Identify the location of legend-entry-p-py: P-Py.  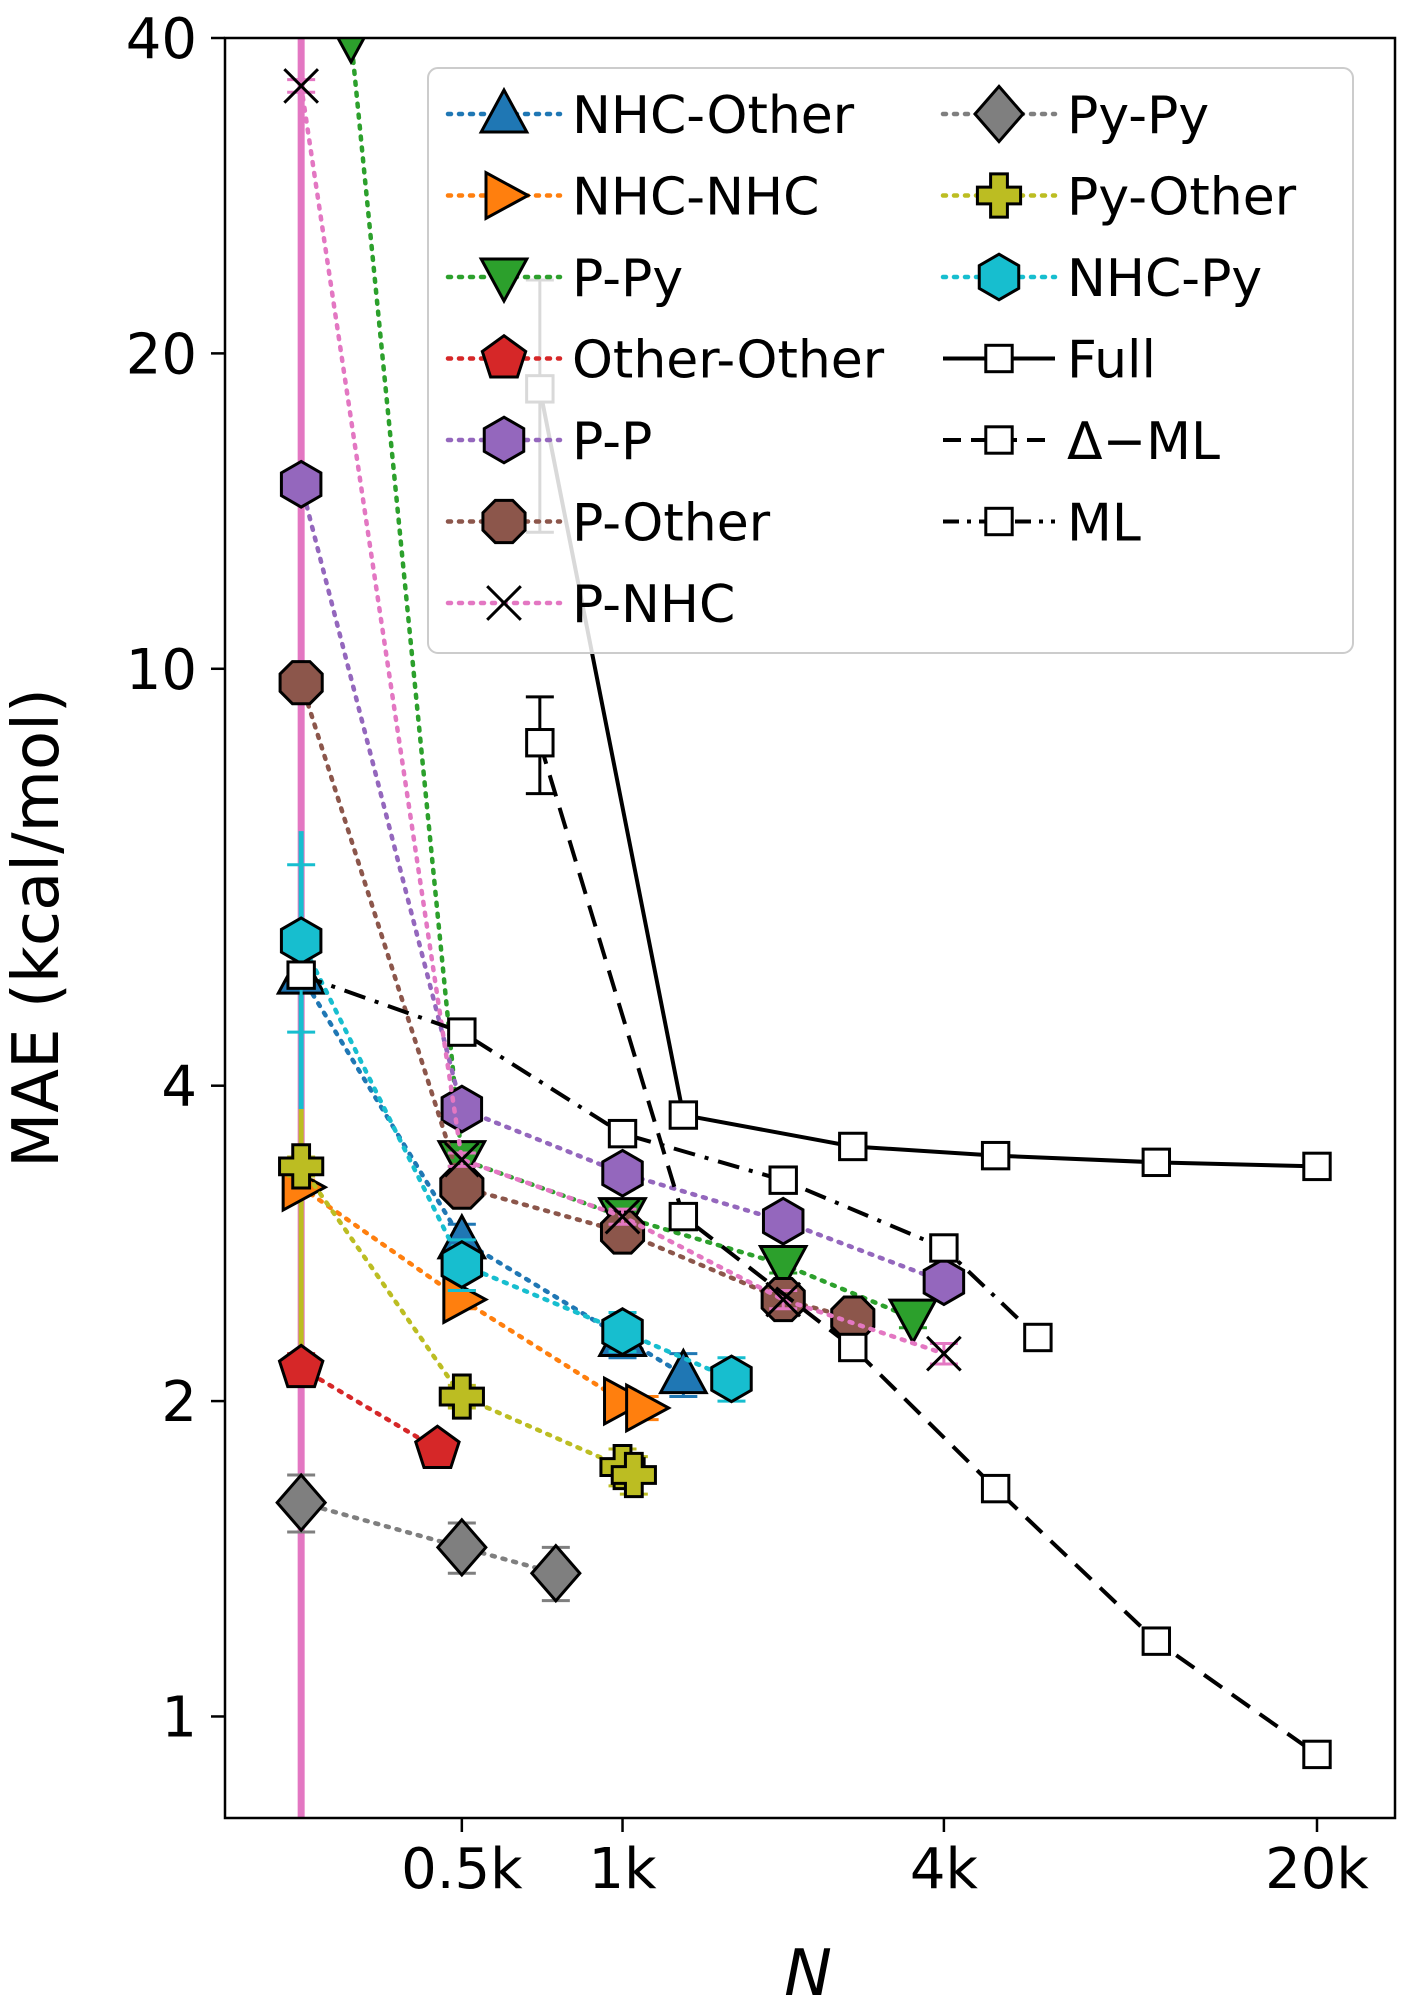
(564, 279).